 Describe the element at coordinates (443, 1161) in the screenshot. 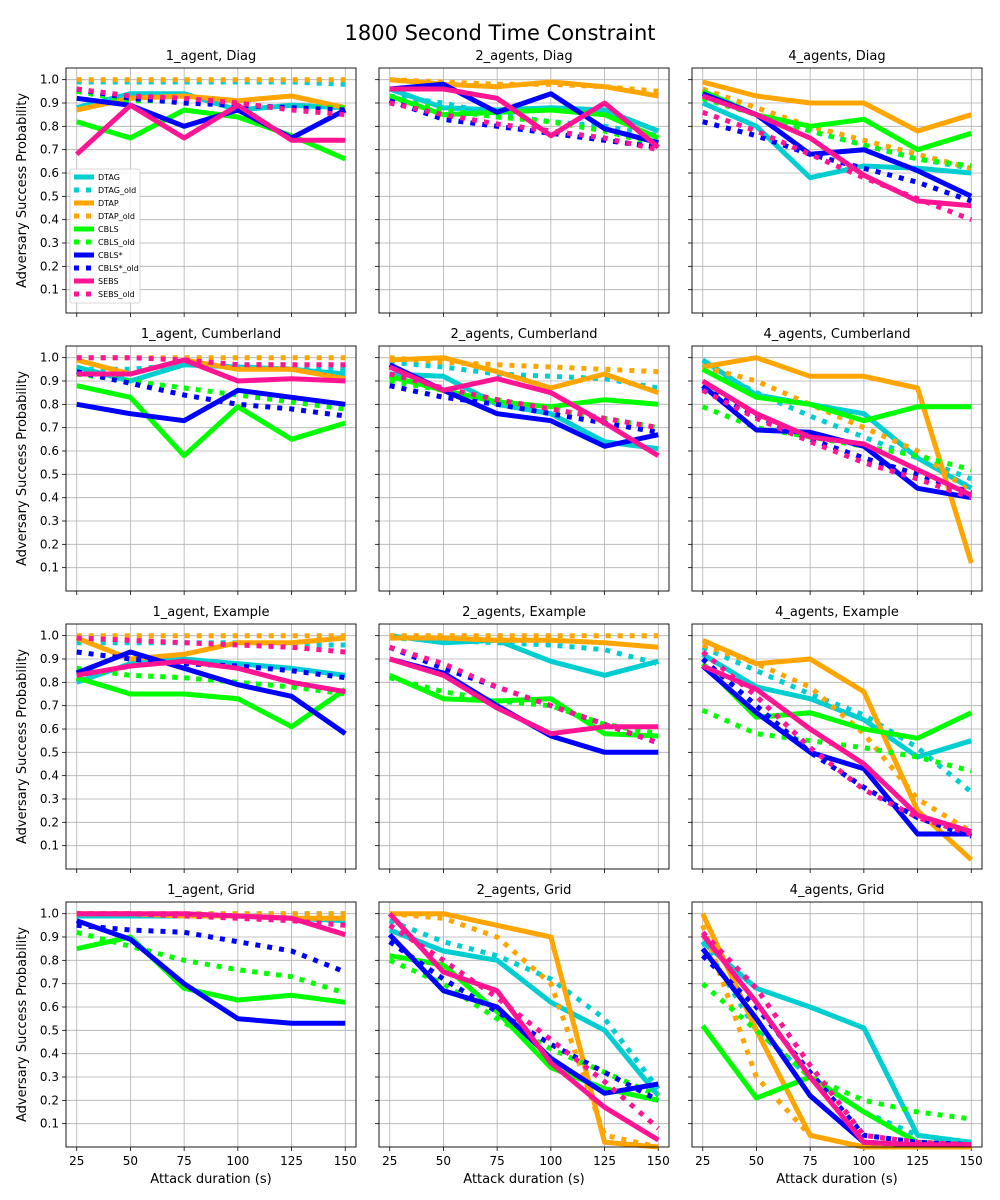

I see `x-tick-label: 50` at that location.